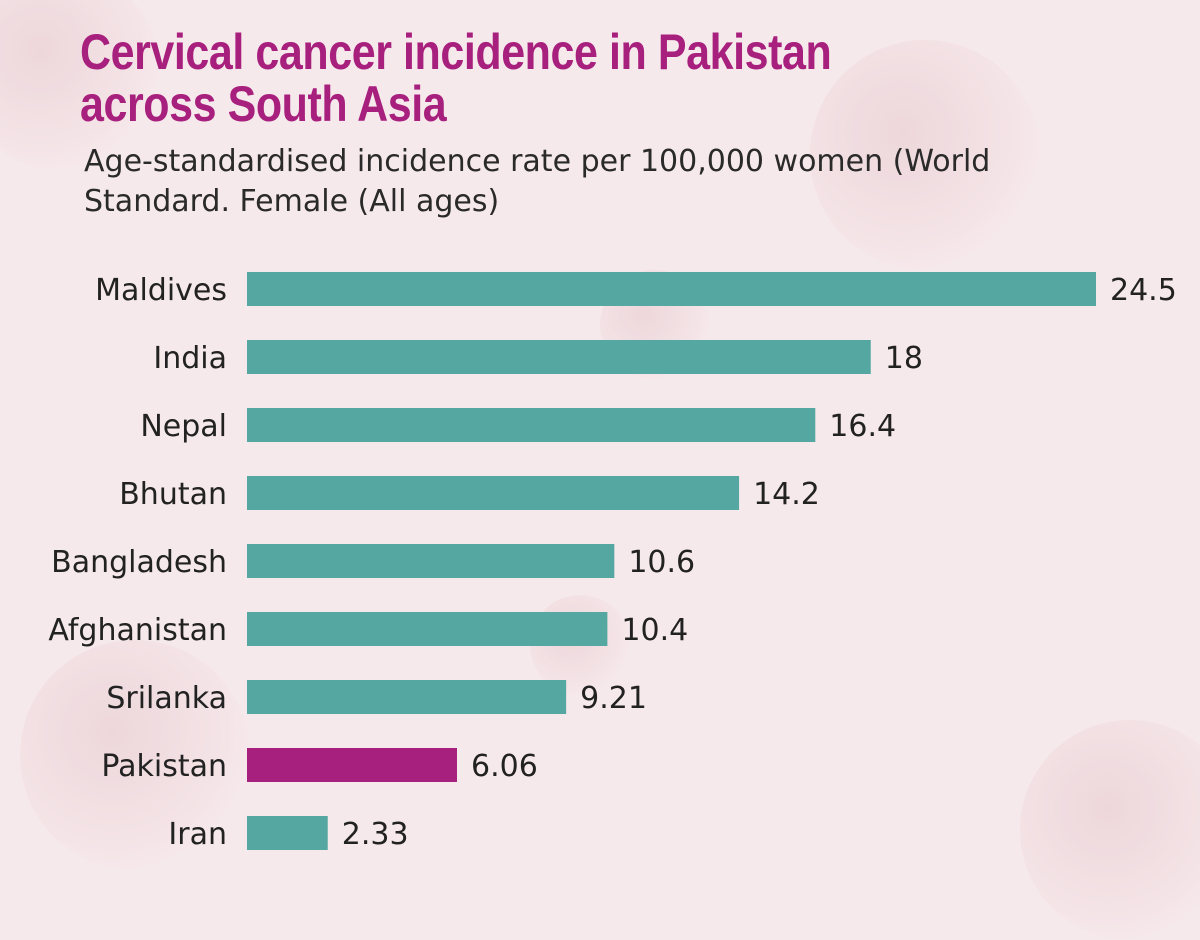  I want to click on category-label-iran: Iran, so click(197, 834).